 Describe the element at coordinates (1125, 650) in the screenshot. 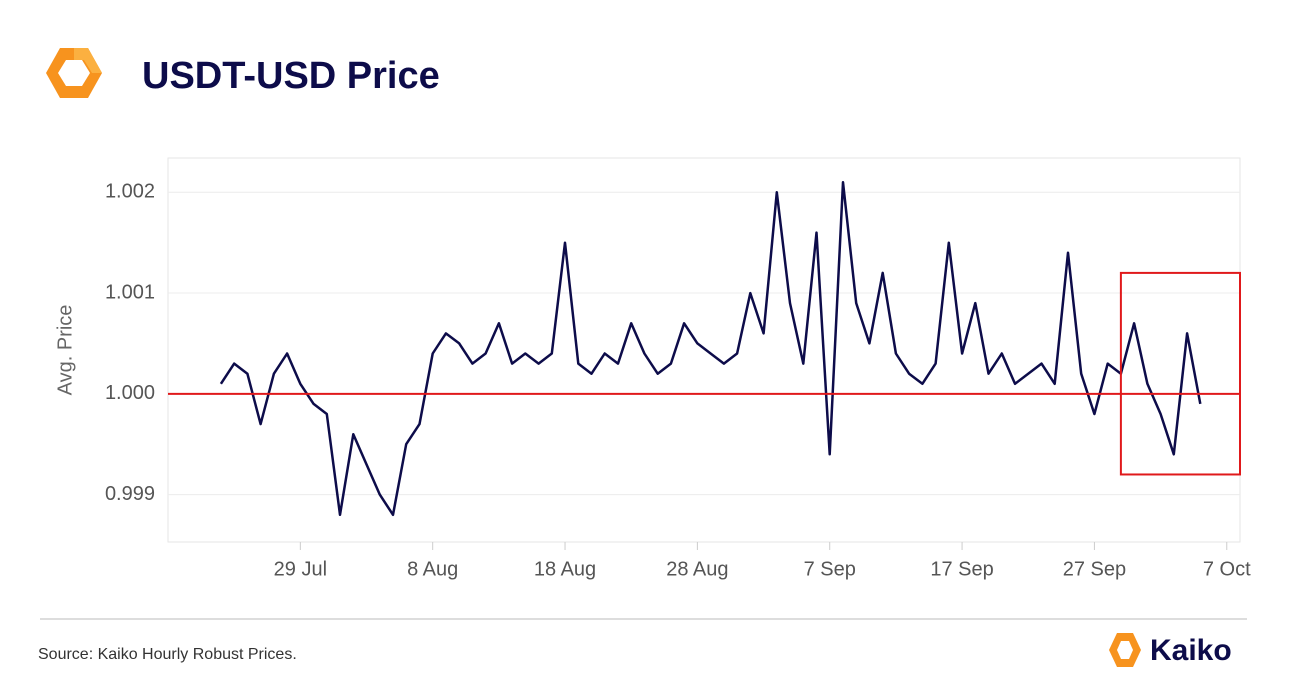

I see `brand-logo` at that location.